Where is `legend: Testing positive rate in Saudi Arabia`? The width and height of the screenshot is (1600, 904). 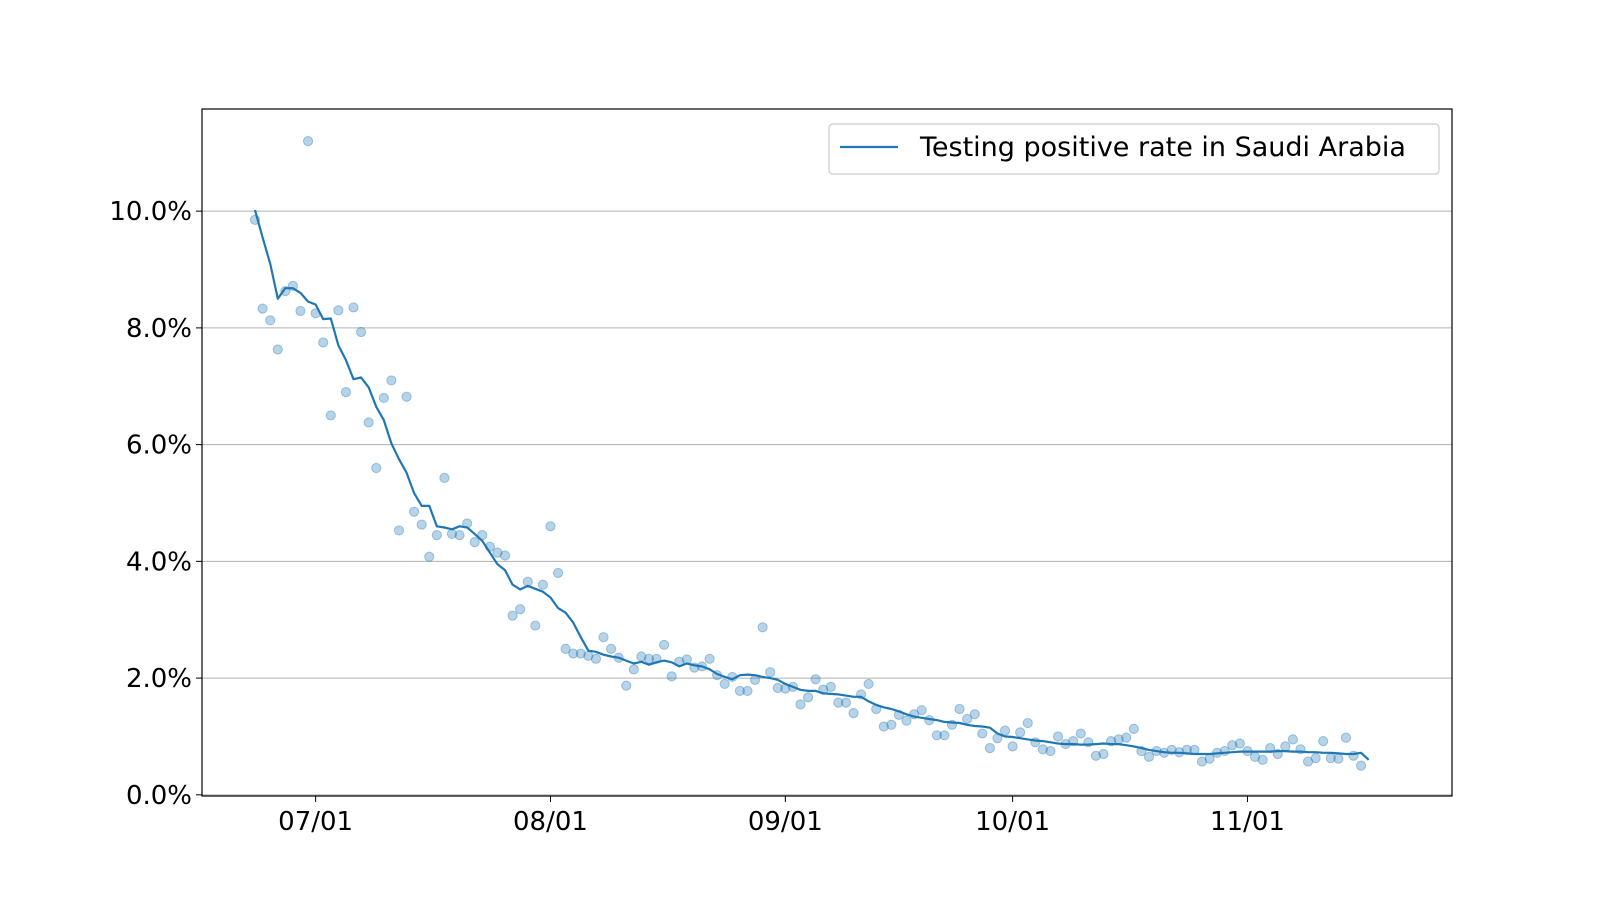
legend: Testing positive rate in Saudi Arabia is located at coordinates (1134, 149).